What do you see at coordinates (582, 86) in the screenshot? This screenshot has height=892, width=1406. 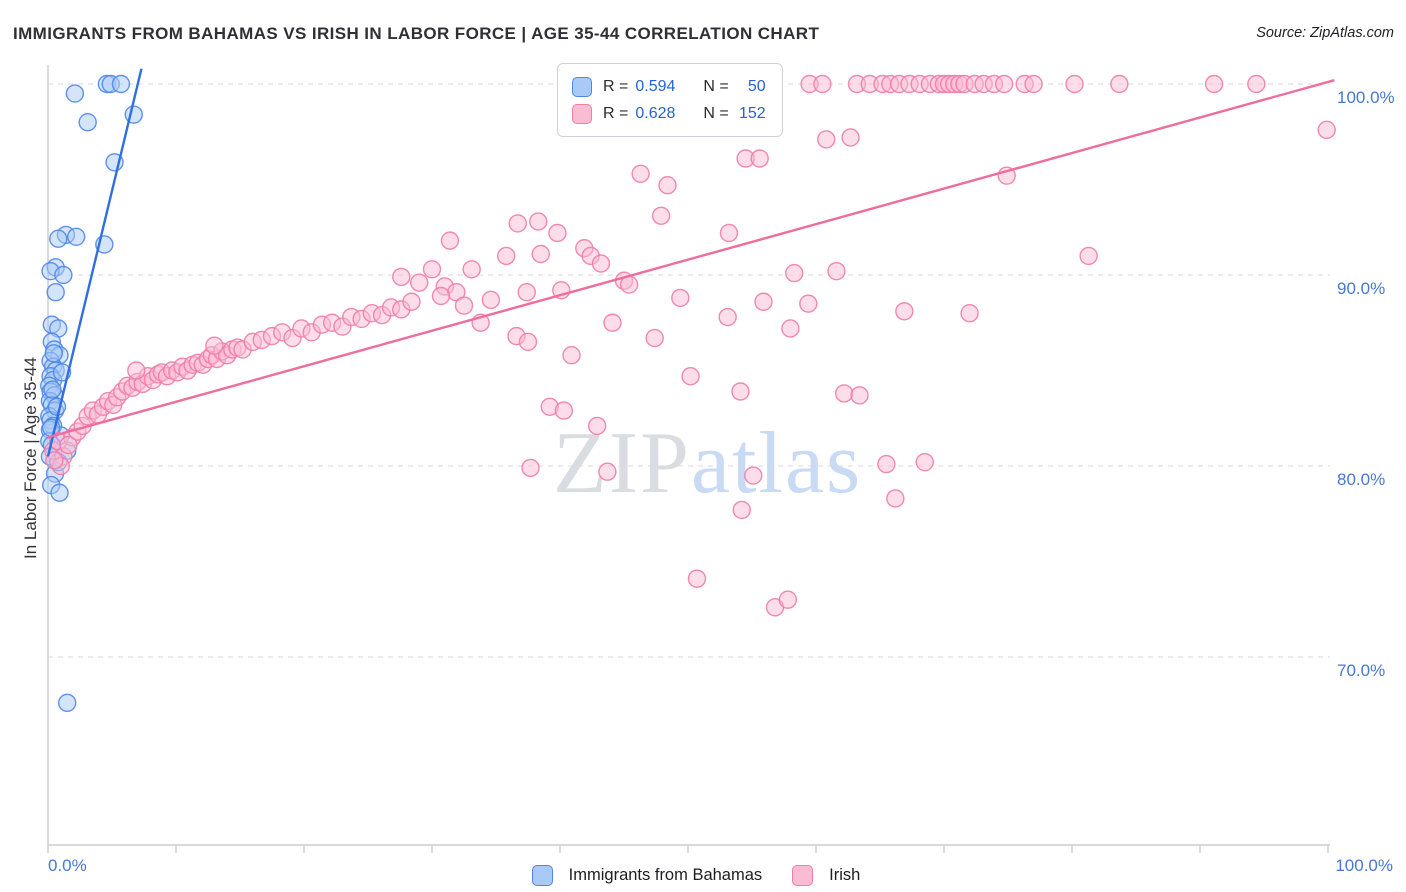 I see `bahamas-swatch` at bounding box center [582, 86].